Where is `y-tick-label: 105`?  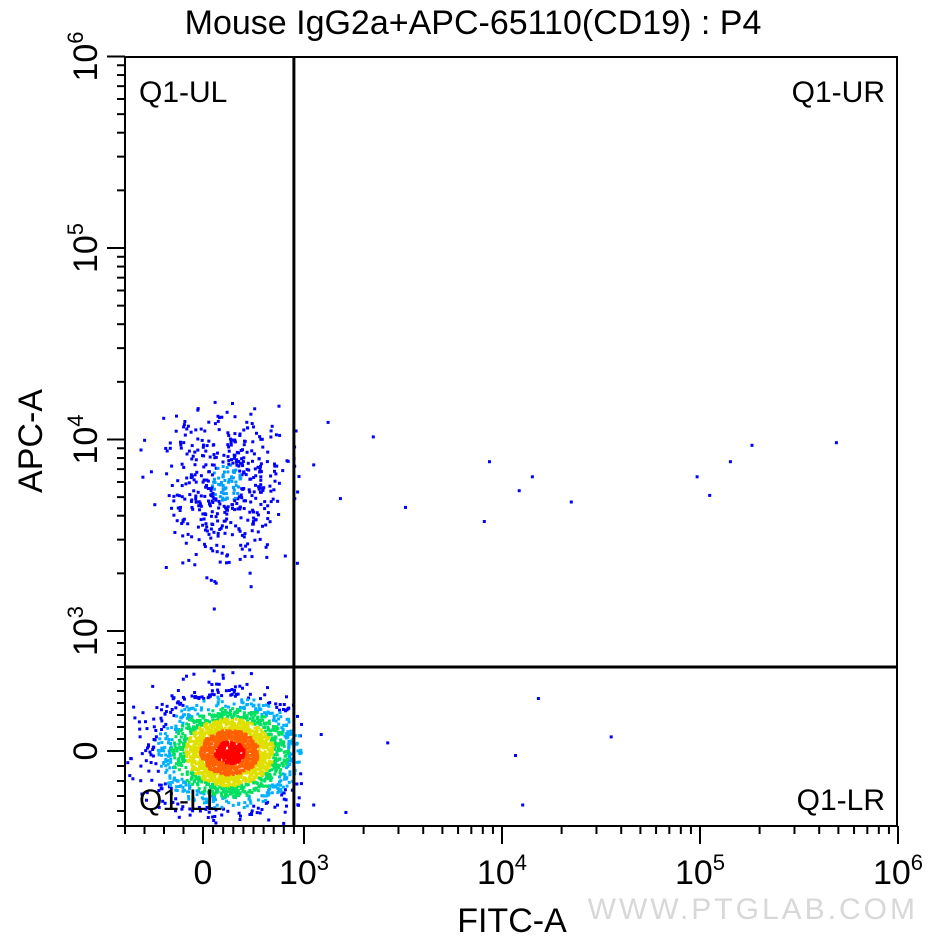
y-tick-label: 105 is located at coordinates (84, 248).